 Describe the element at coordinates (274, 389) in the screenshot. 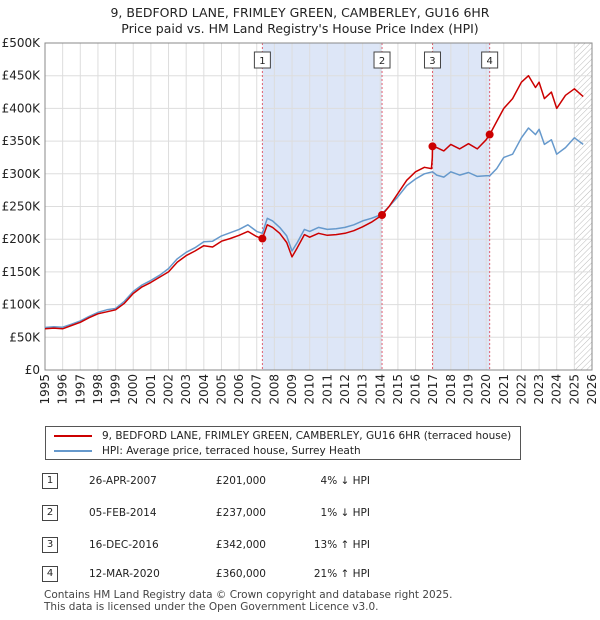

I see `x-tick-label: 2008` at that location.